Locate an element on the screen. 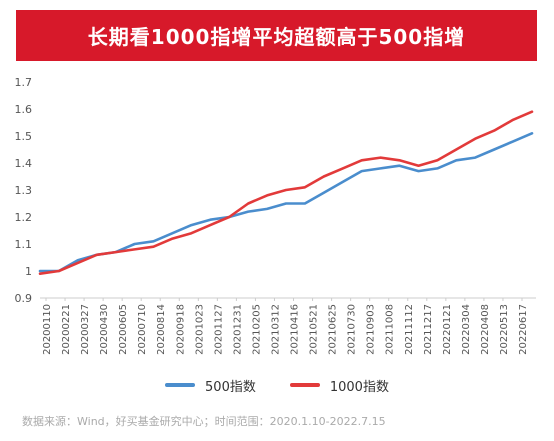 The image size is (554, 441). x-tick-label: 20200327 is located at coordinates (85, 329).